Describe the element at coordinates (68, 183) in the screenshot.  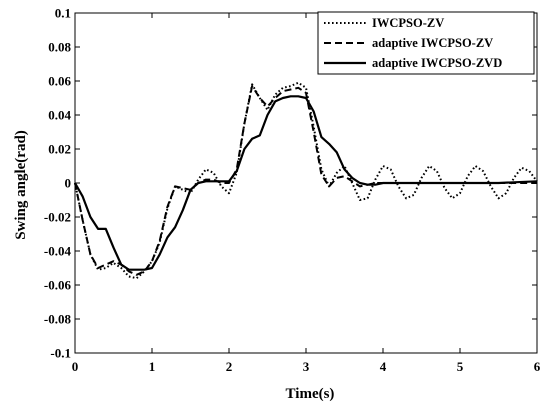
I see `y-tick-label: 0` at that location.